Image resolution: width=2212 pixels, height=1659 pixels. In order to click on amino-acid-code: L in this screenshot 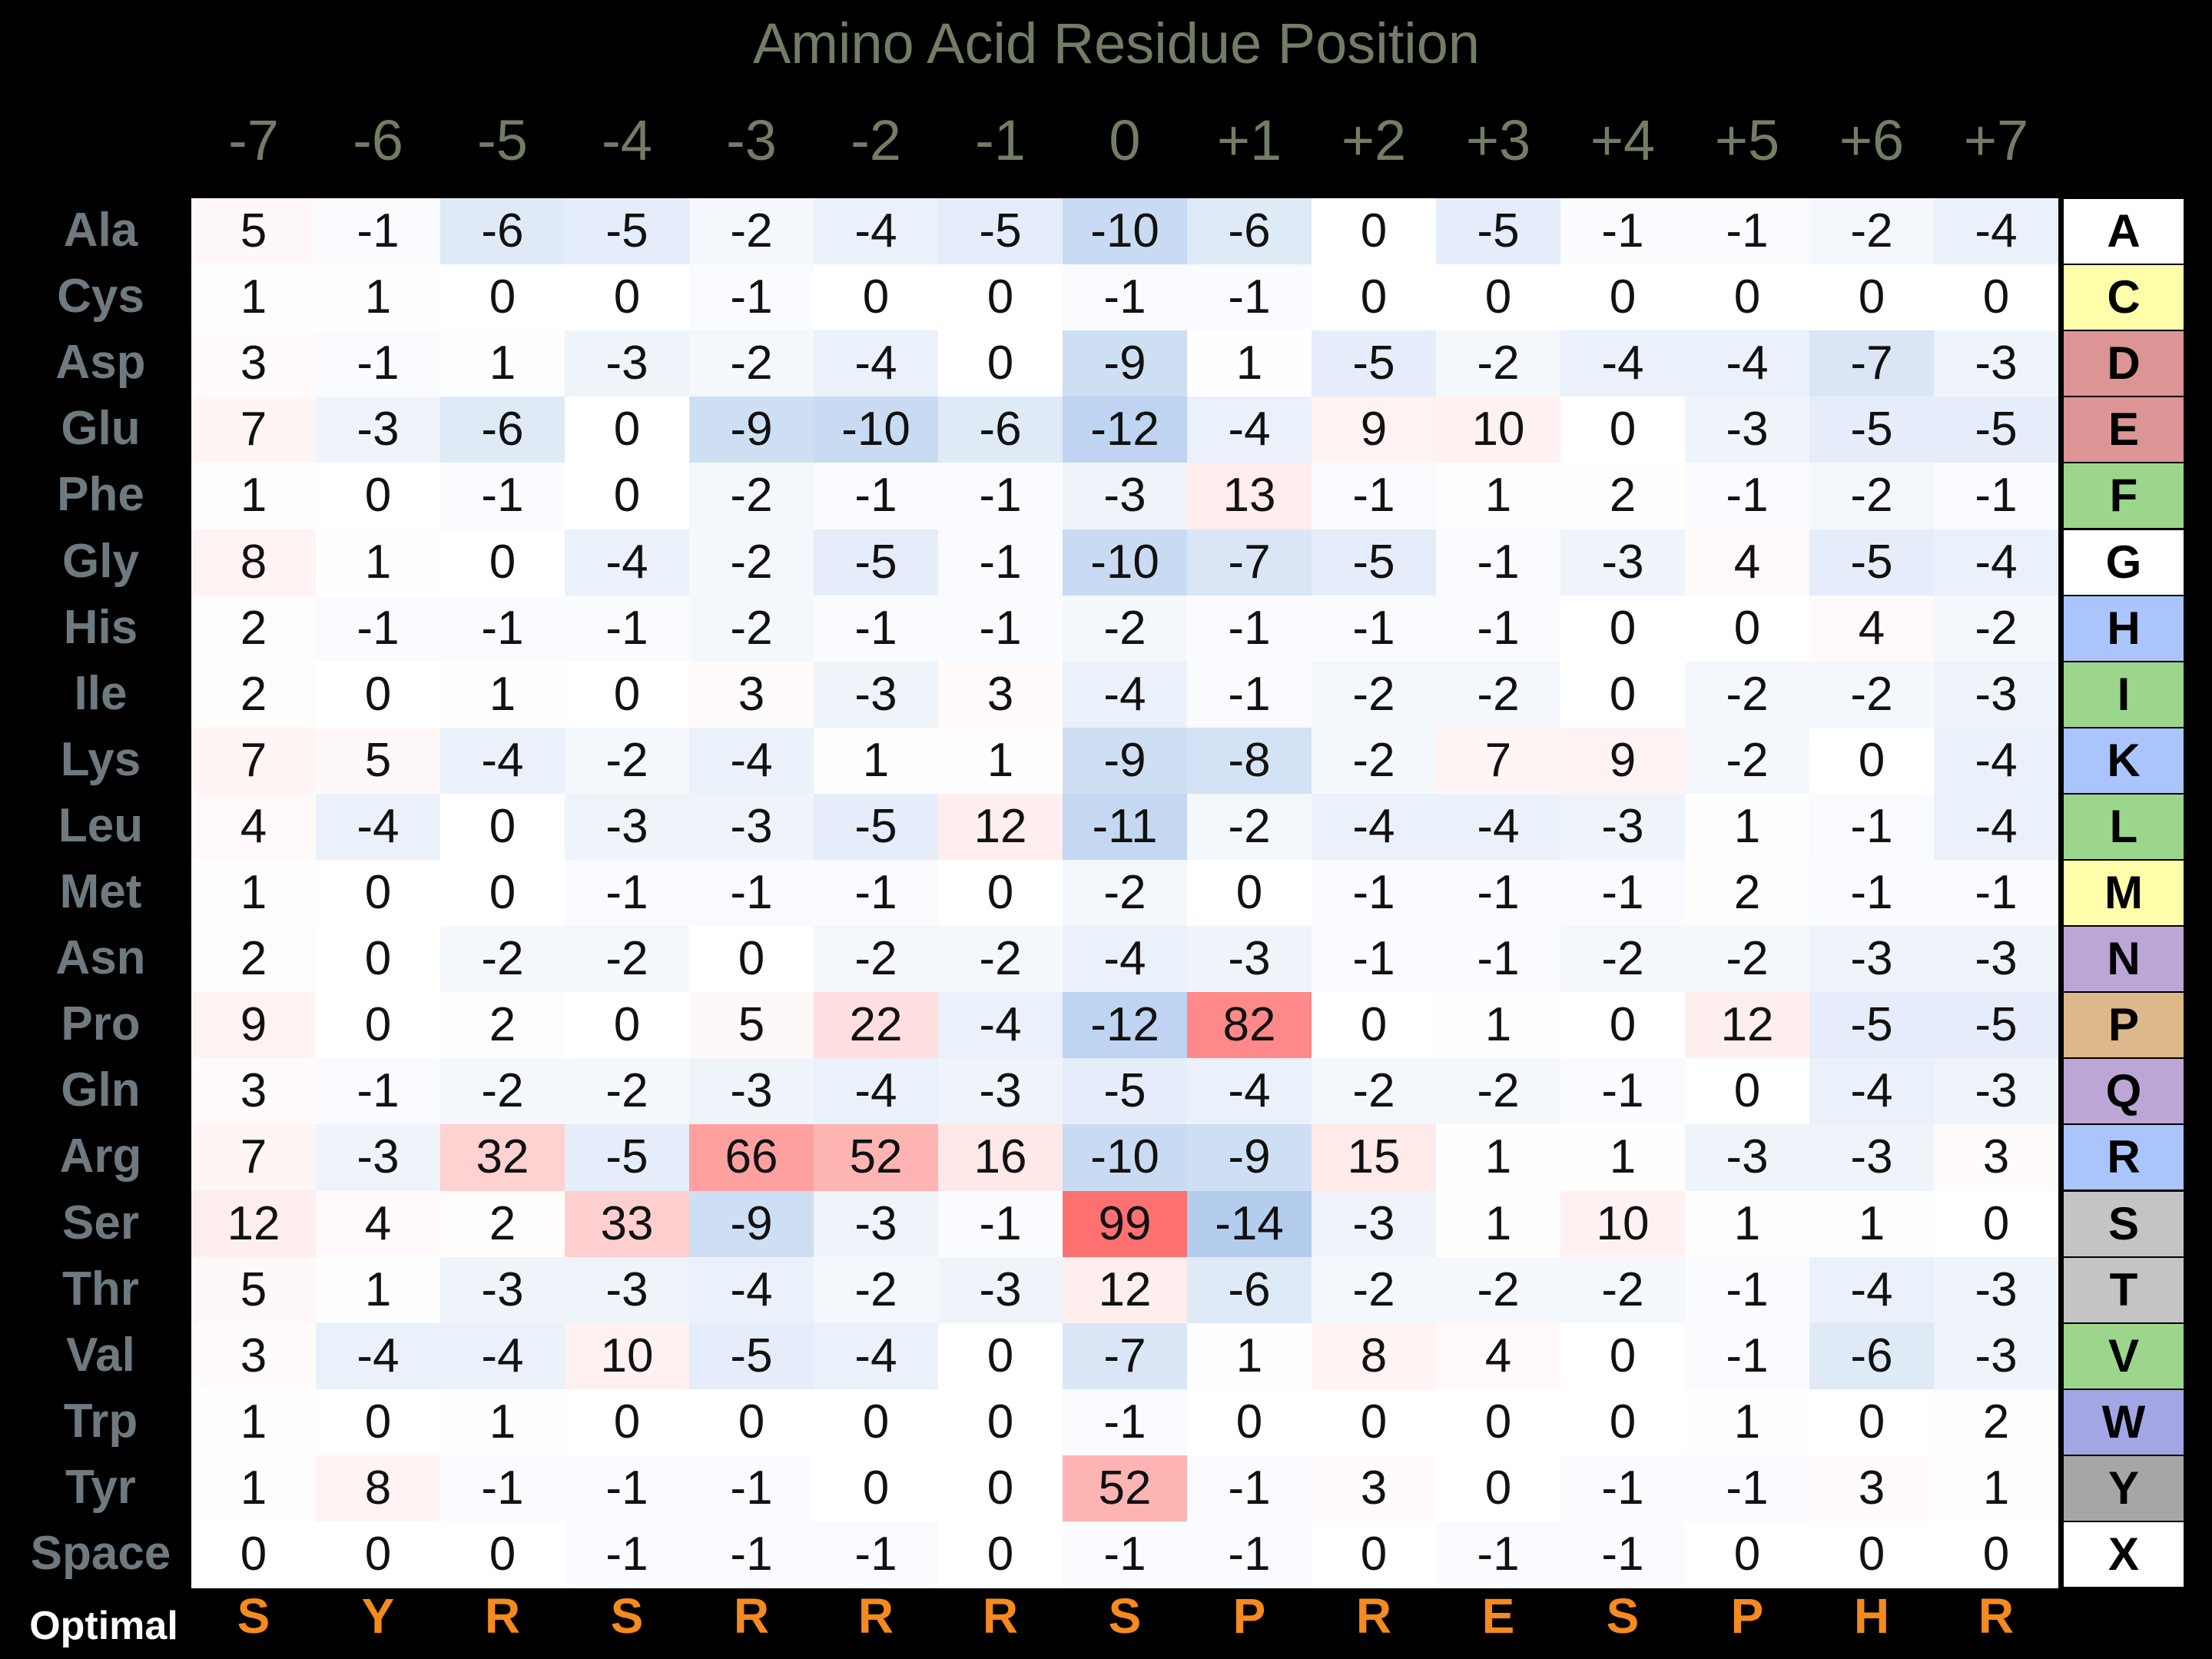, I will do `click(2124, 826)`.